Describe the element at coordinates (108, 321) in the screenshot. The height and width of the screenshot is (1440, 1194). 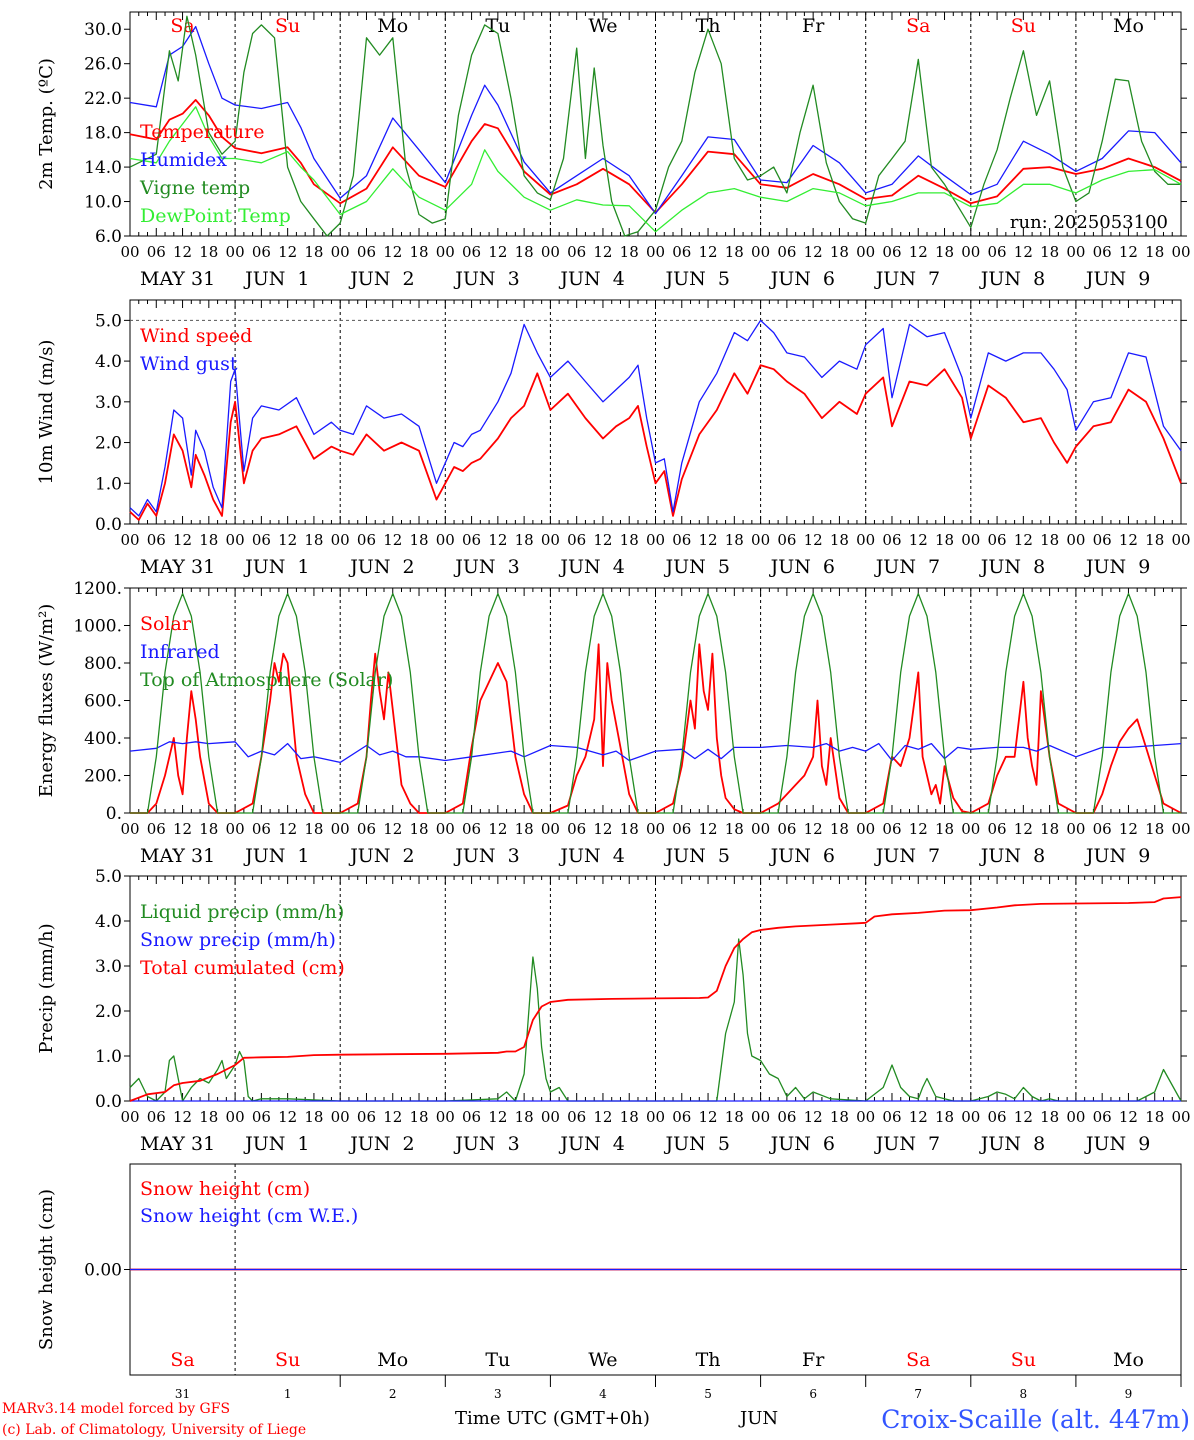
I see `y-tick-label: 5.0` at that location.